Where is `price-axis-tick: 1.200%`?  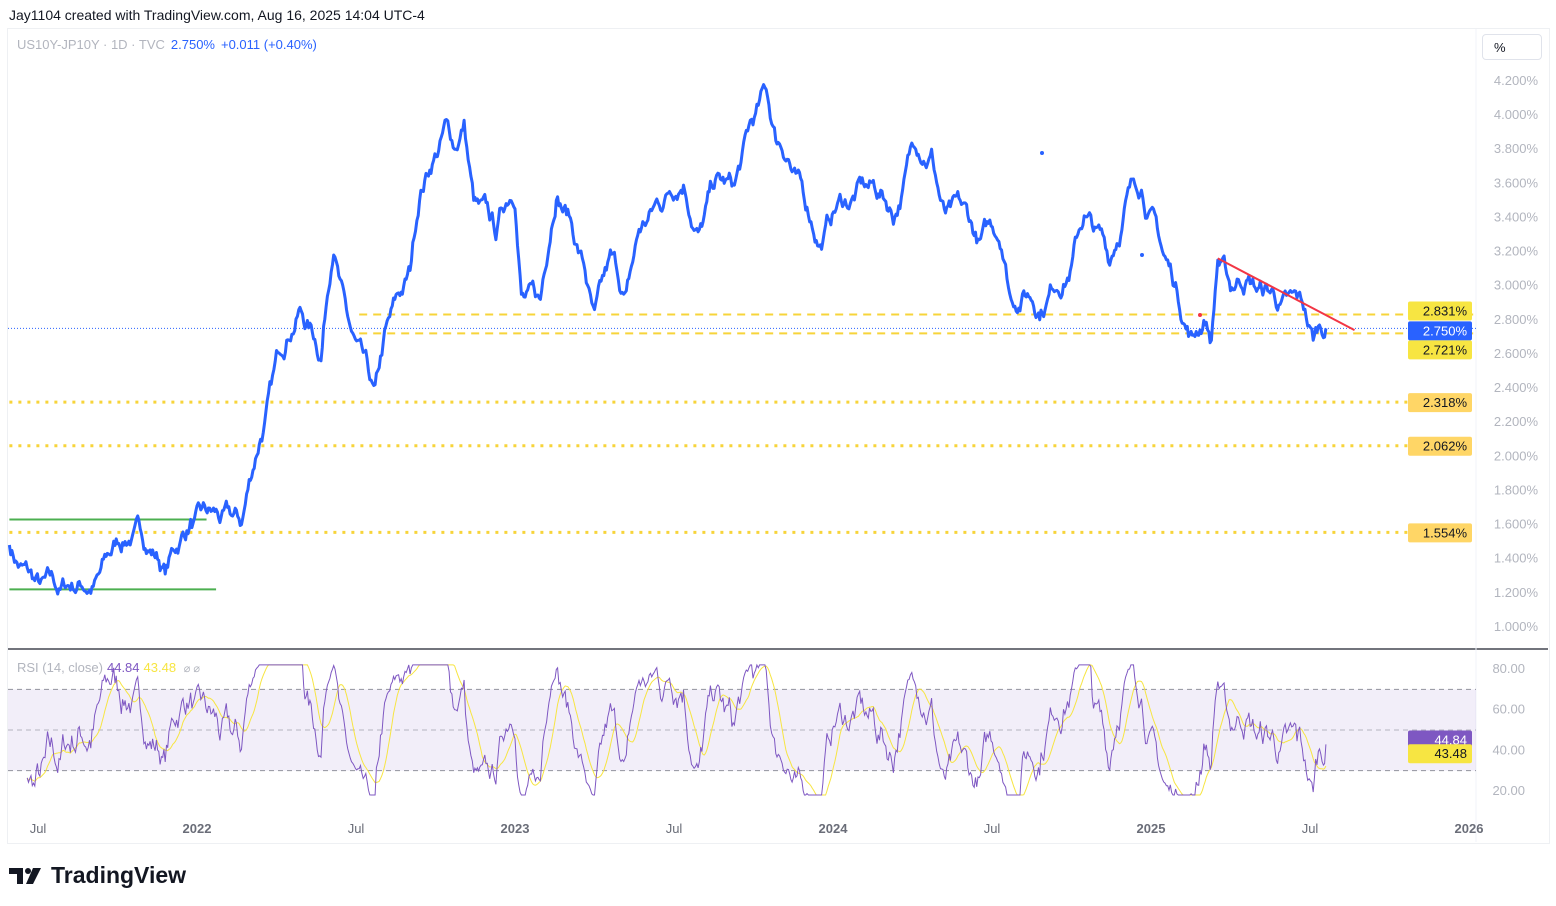 price-axis-tick: 1.200% is located at coordinates (1516, 592).